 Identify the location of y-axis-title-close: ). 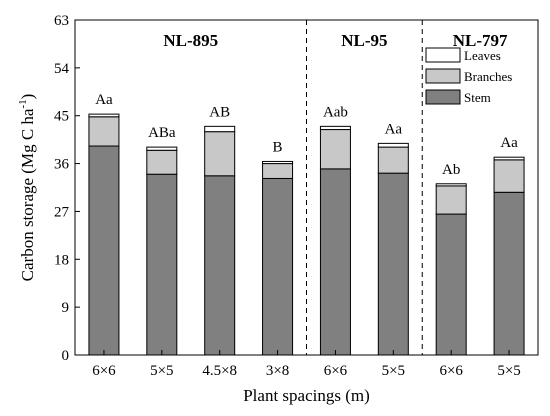
(27, 97).